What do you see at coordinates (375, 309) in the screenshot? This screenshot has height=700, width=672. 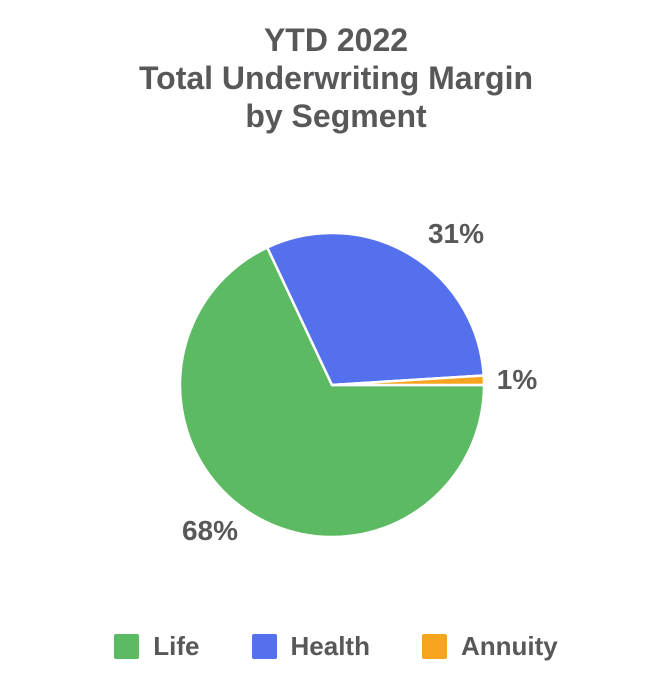 I see `pie-slice-health` at bounding box center [375, 309].